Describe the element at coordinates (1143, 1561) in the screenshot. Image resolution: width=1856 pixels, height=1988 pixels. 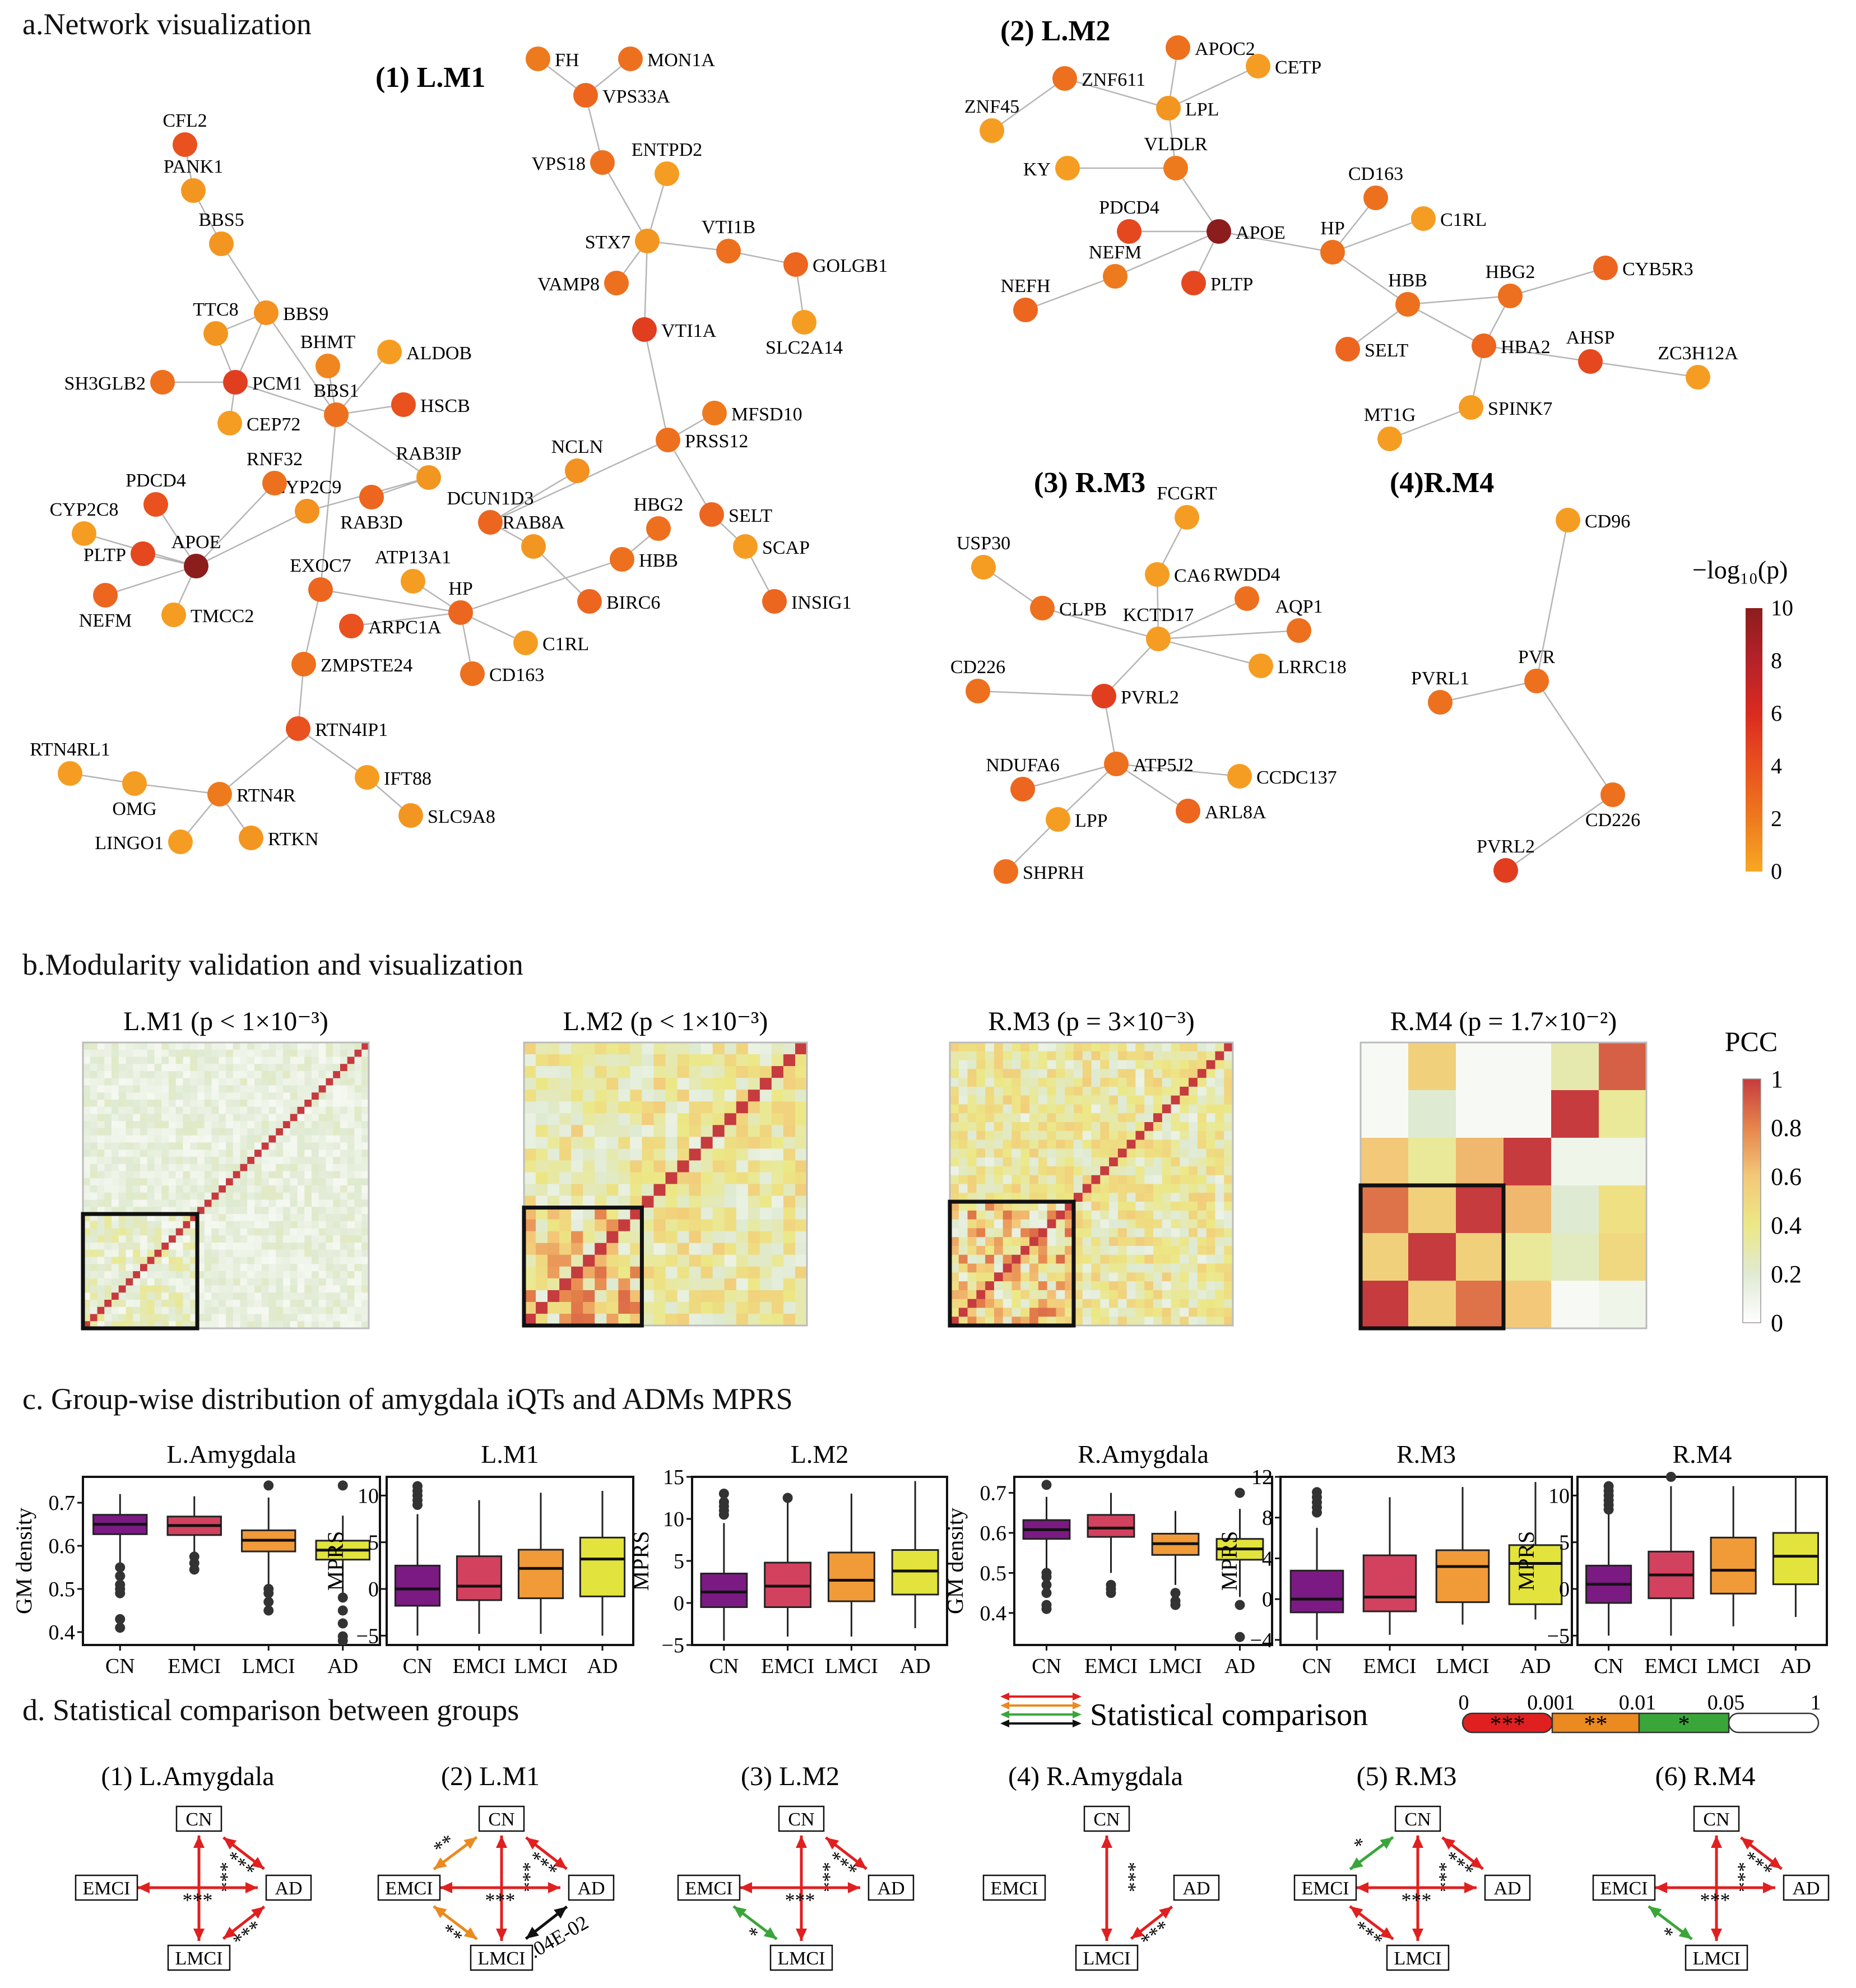
I see `boxplot-frame` at that location.